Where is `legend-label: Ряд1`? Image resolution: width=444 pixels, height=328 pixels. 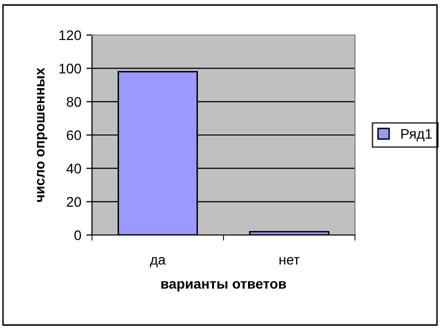
legend-label: Ряд1 is located at coordinates (416, 135).